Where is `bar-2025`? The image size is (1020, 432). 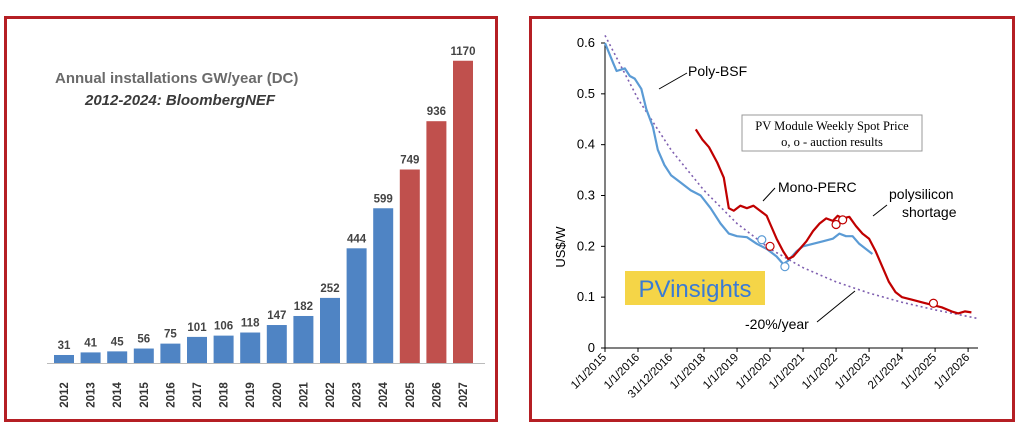 bar-2025 is located at coordinates (409, 266).